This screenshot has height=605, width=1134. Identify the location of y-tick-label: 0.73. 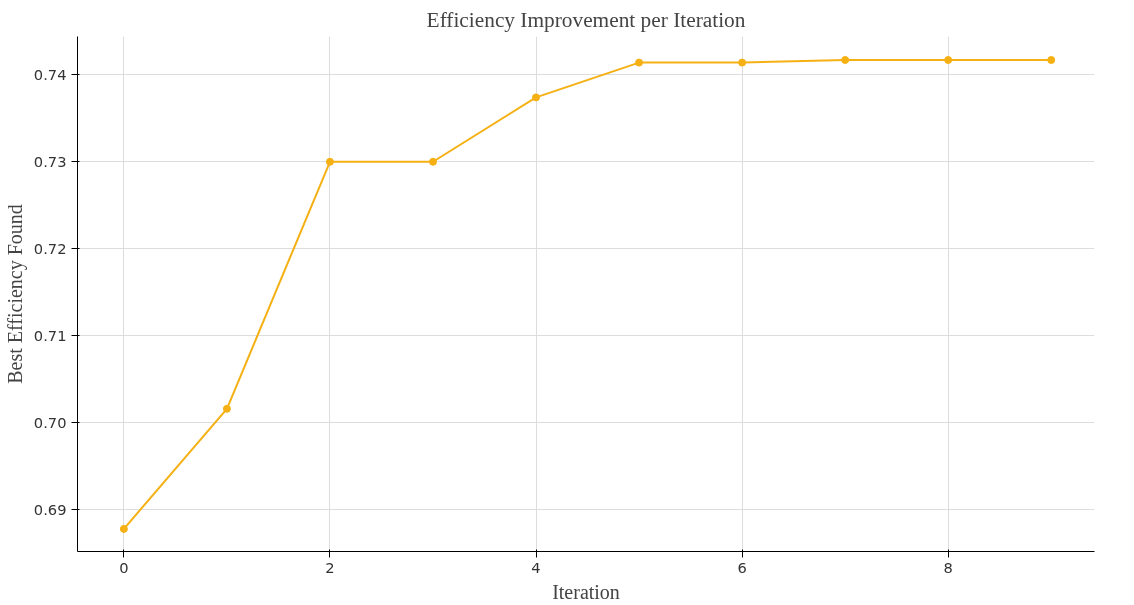
(50, 161).